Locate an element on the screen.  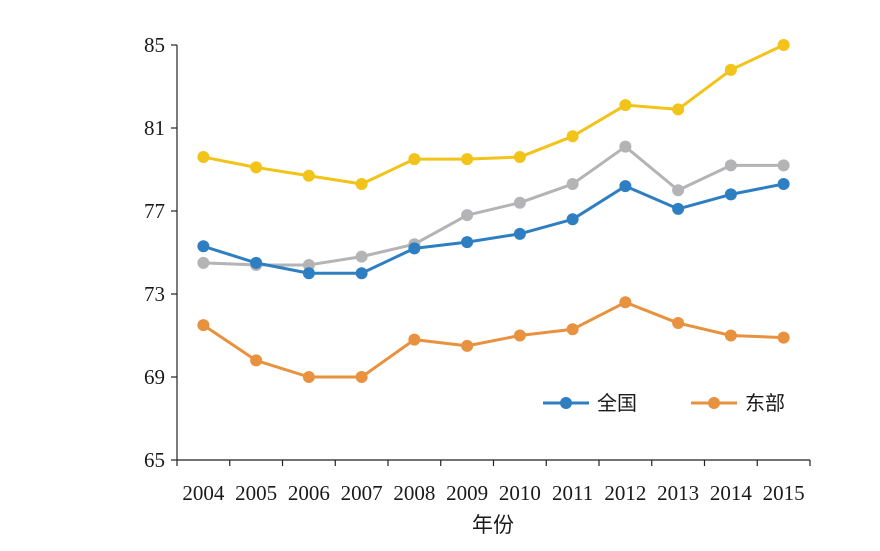
x-tick-label: 2010 is located at coordinates (520, 493).